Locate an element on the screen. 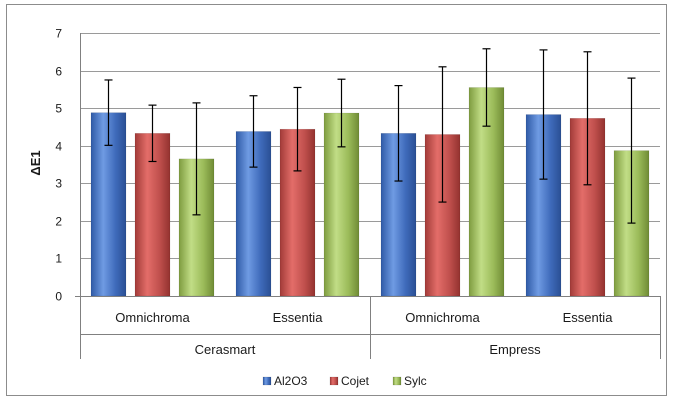 Image resolution: width=673 pixels, height=405 pixels. y-tick-label: 5 is located at coordinates (58, 109).